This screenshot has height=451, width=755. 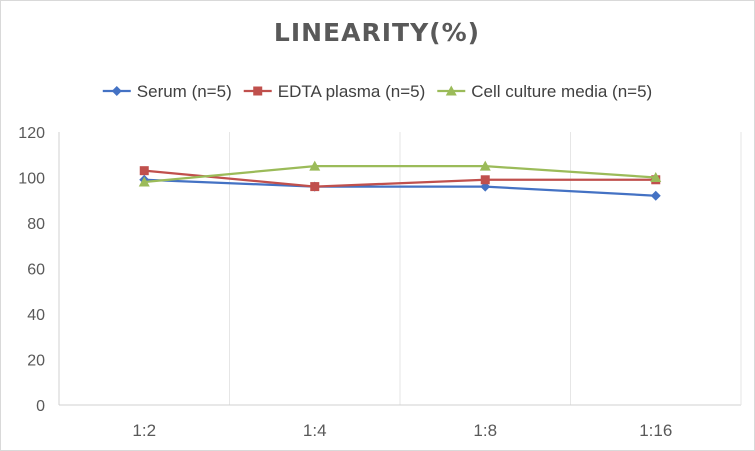 I want to click on legend-label: Serum (n=5), so click(x=184, y=91).